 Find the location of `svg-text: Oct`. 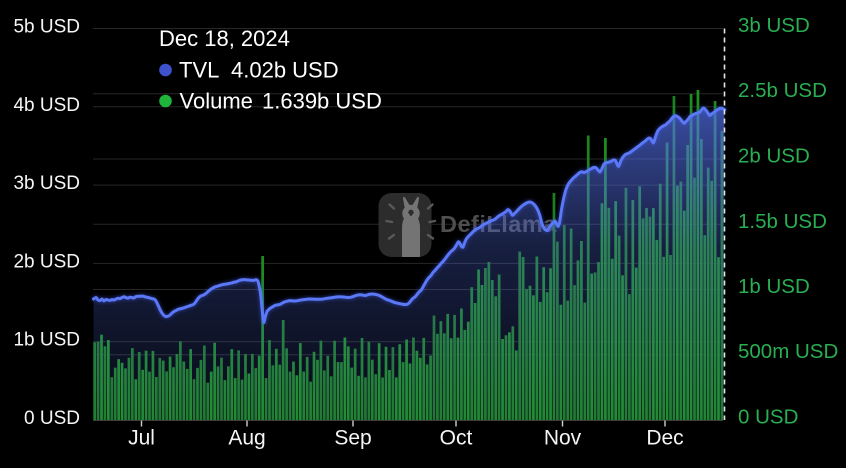

svg-text: Oct is located at coordinates (456, 438).